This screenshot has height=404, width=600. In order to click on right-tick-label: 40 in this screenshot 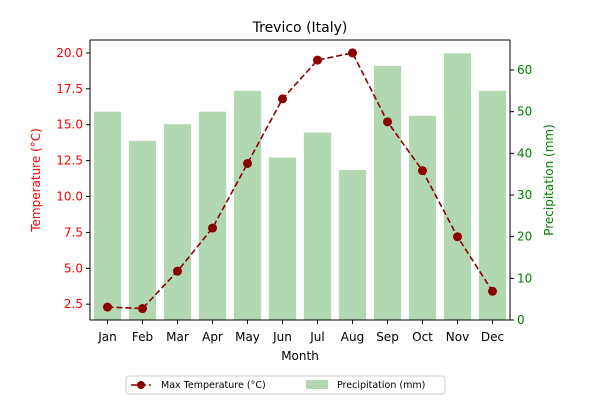, I will do `click(524, 153)`.